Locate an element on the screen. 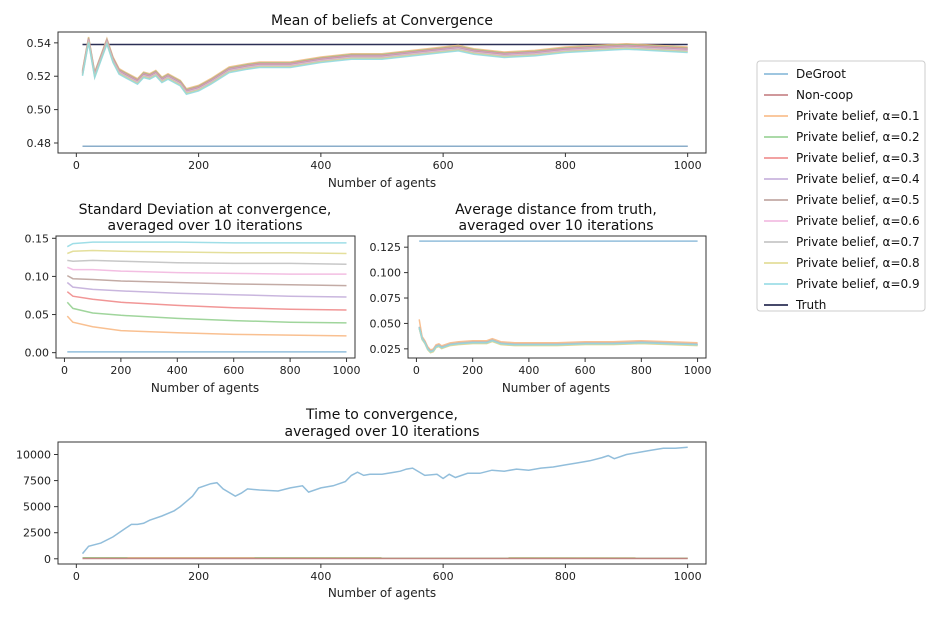 The image size is (939, 619). mean-series-a06 is located at coordinates (385, 67).